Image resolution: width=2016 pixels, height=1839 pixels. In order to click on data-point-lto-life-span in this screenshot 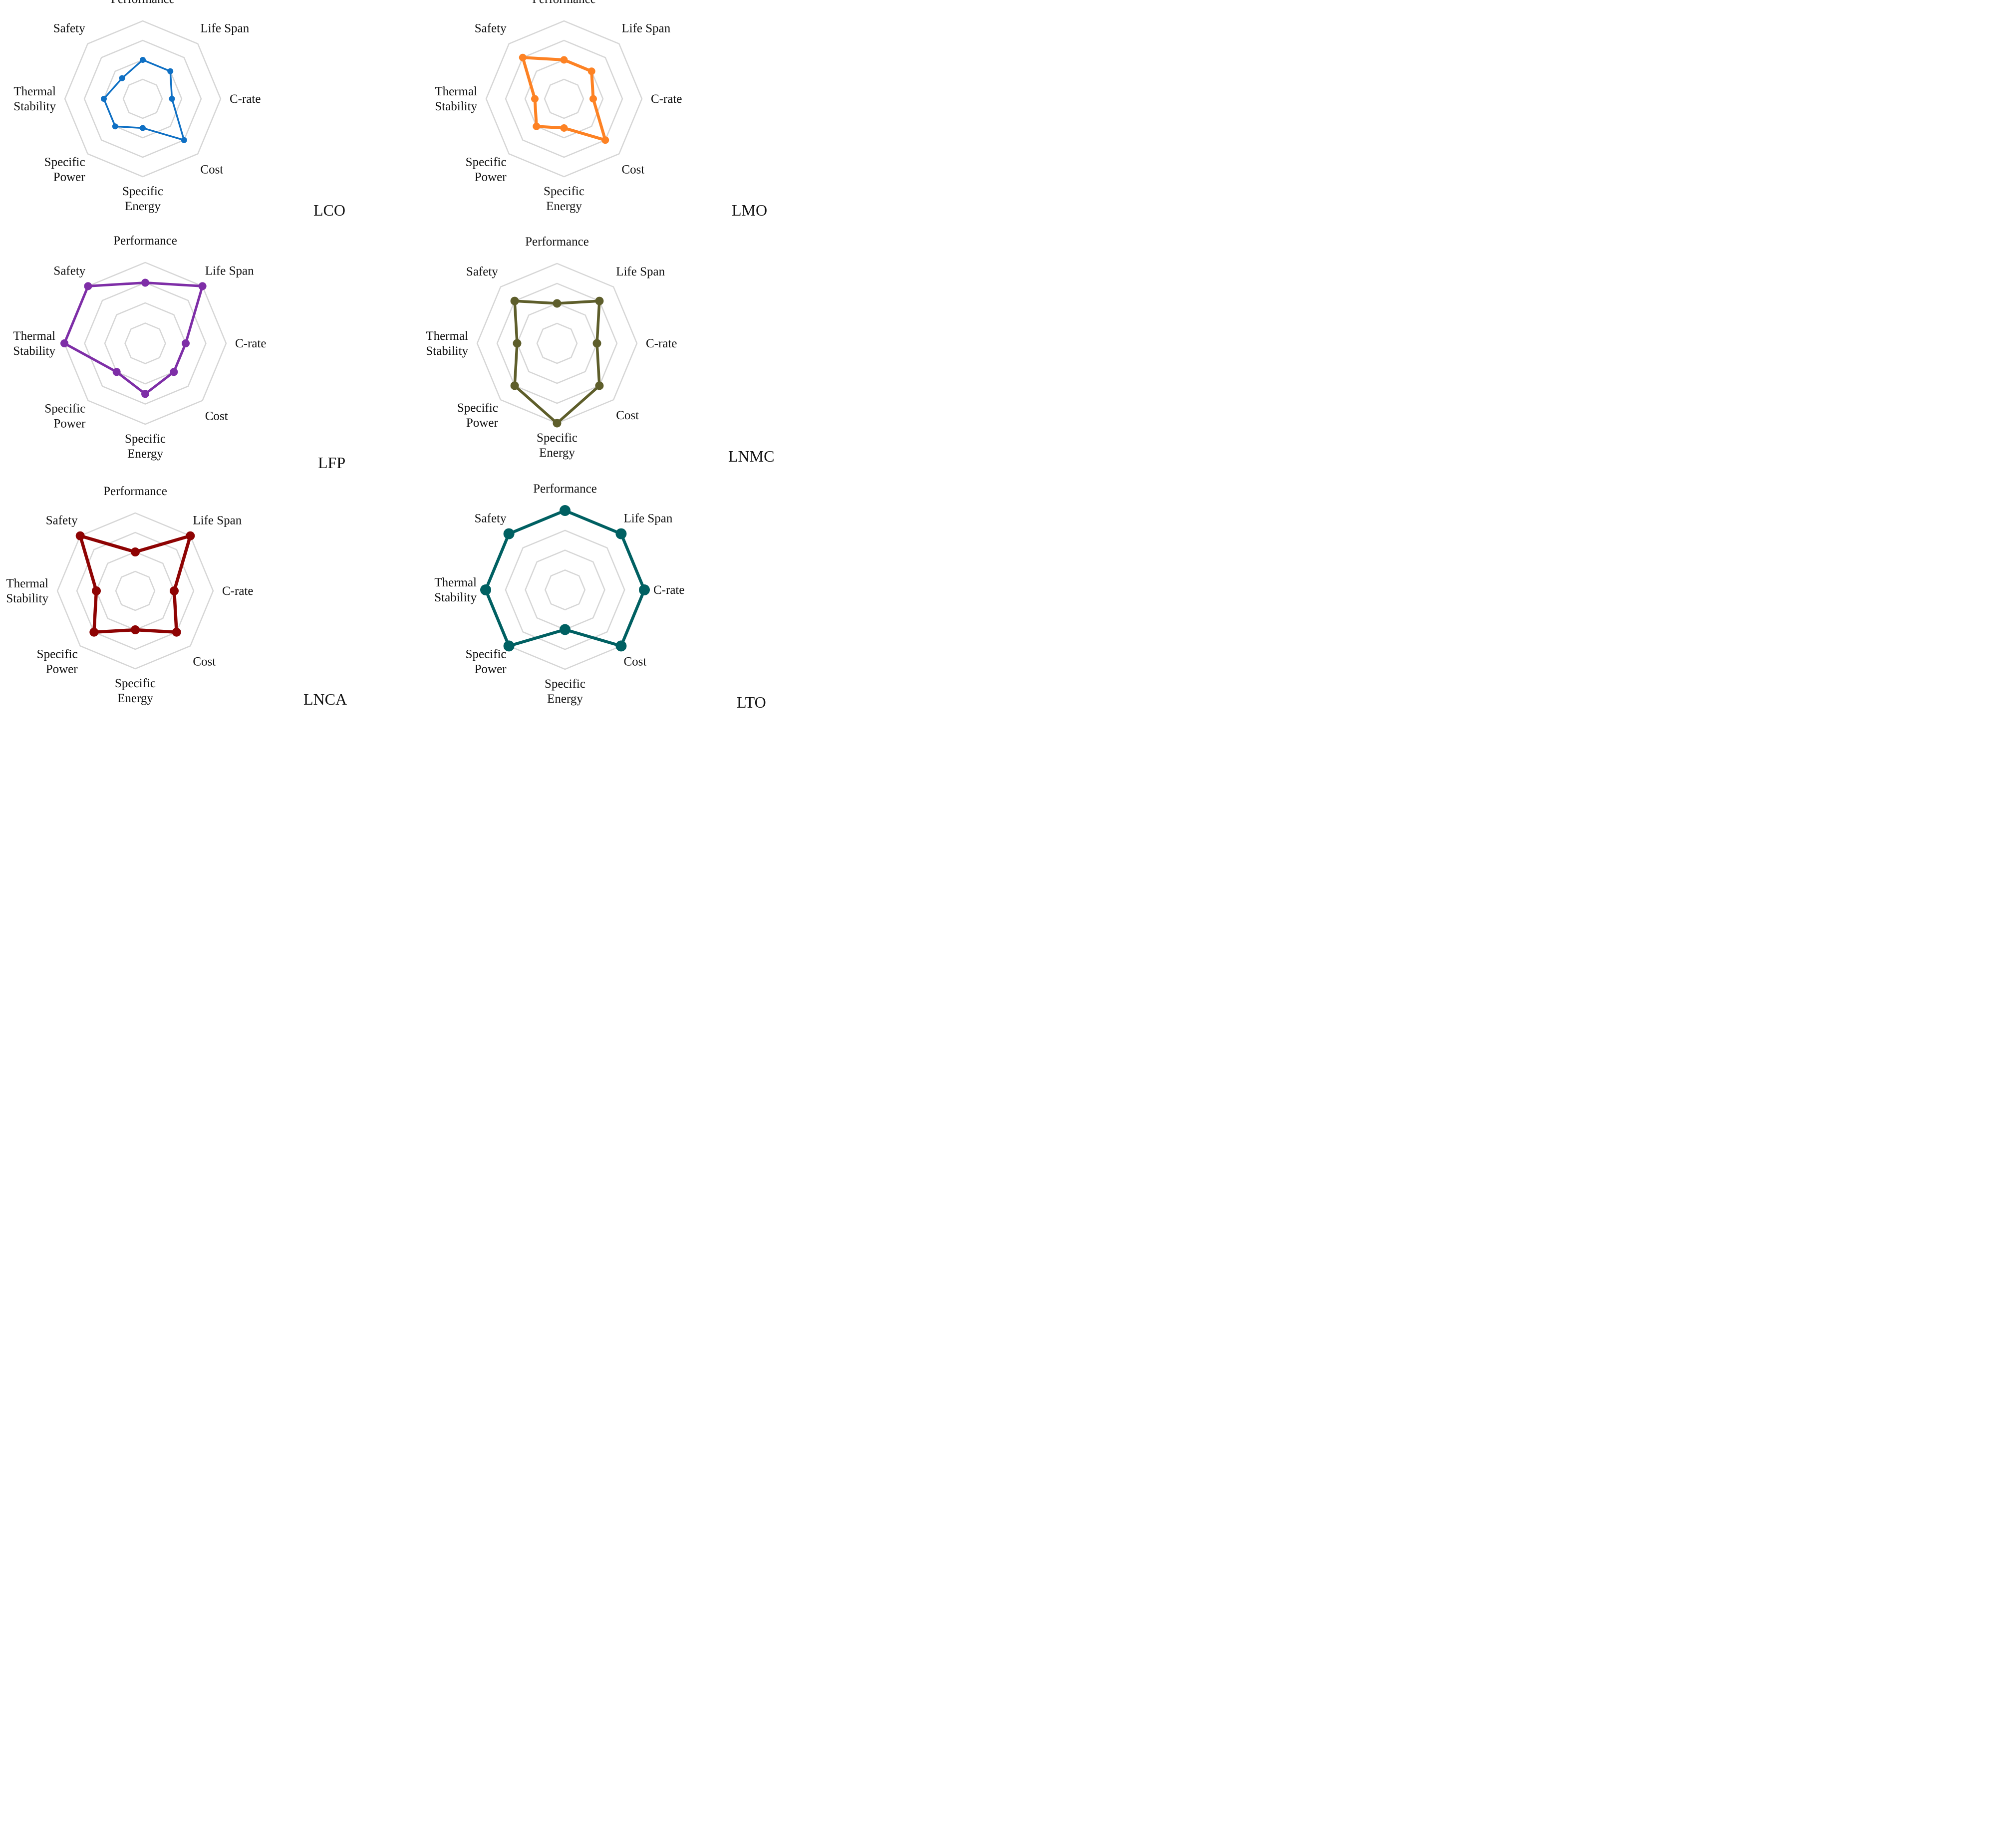, I will do `click(621, 533)`.